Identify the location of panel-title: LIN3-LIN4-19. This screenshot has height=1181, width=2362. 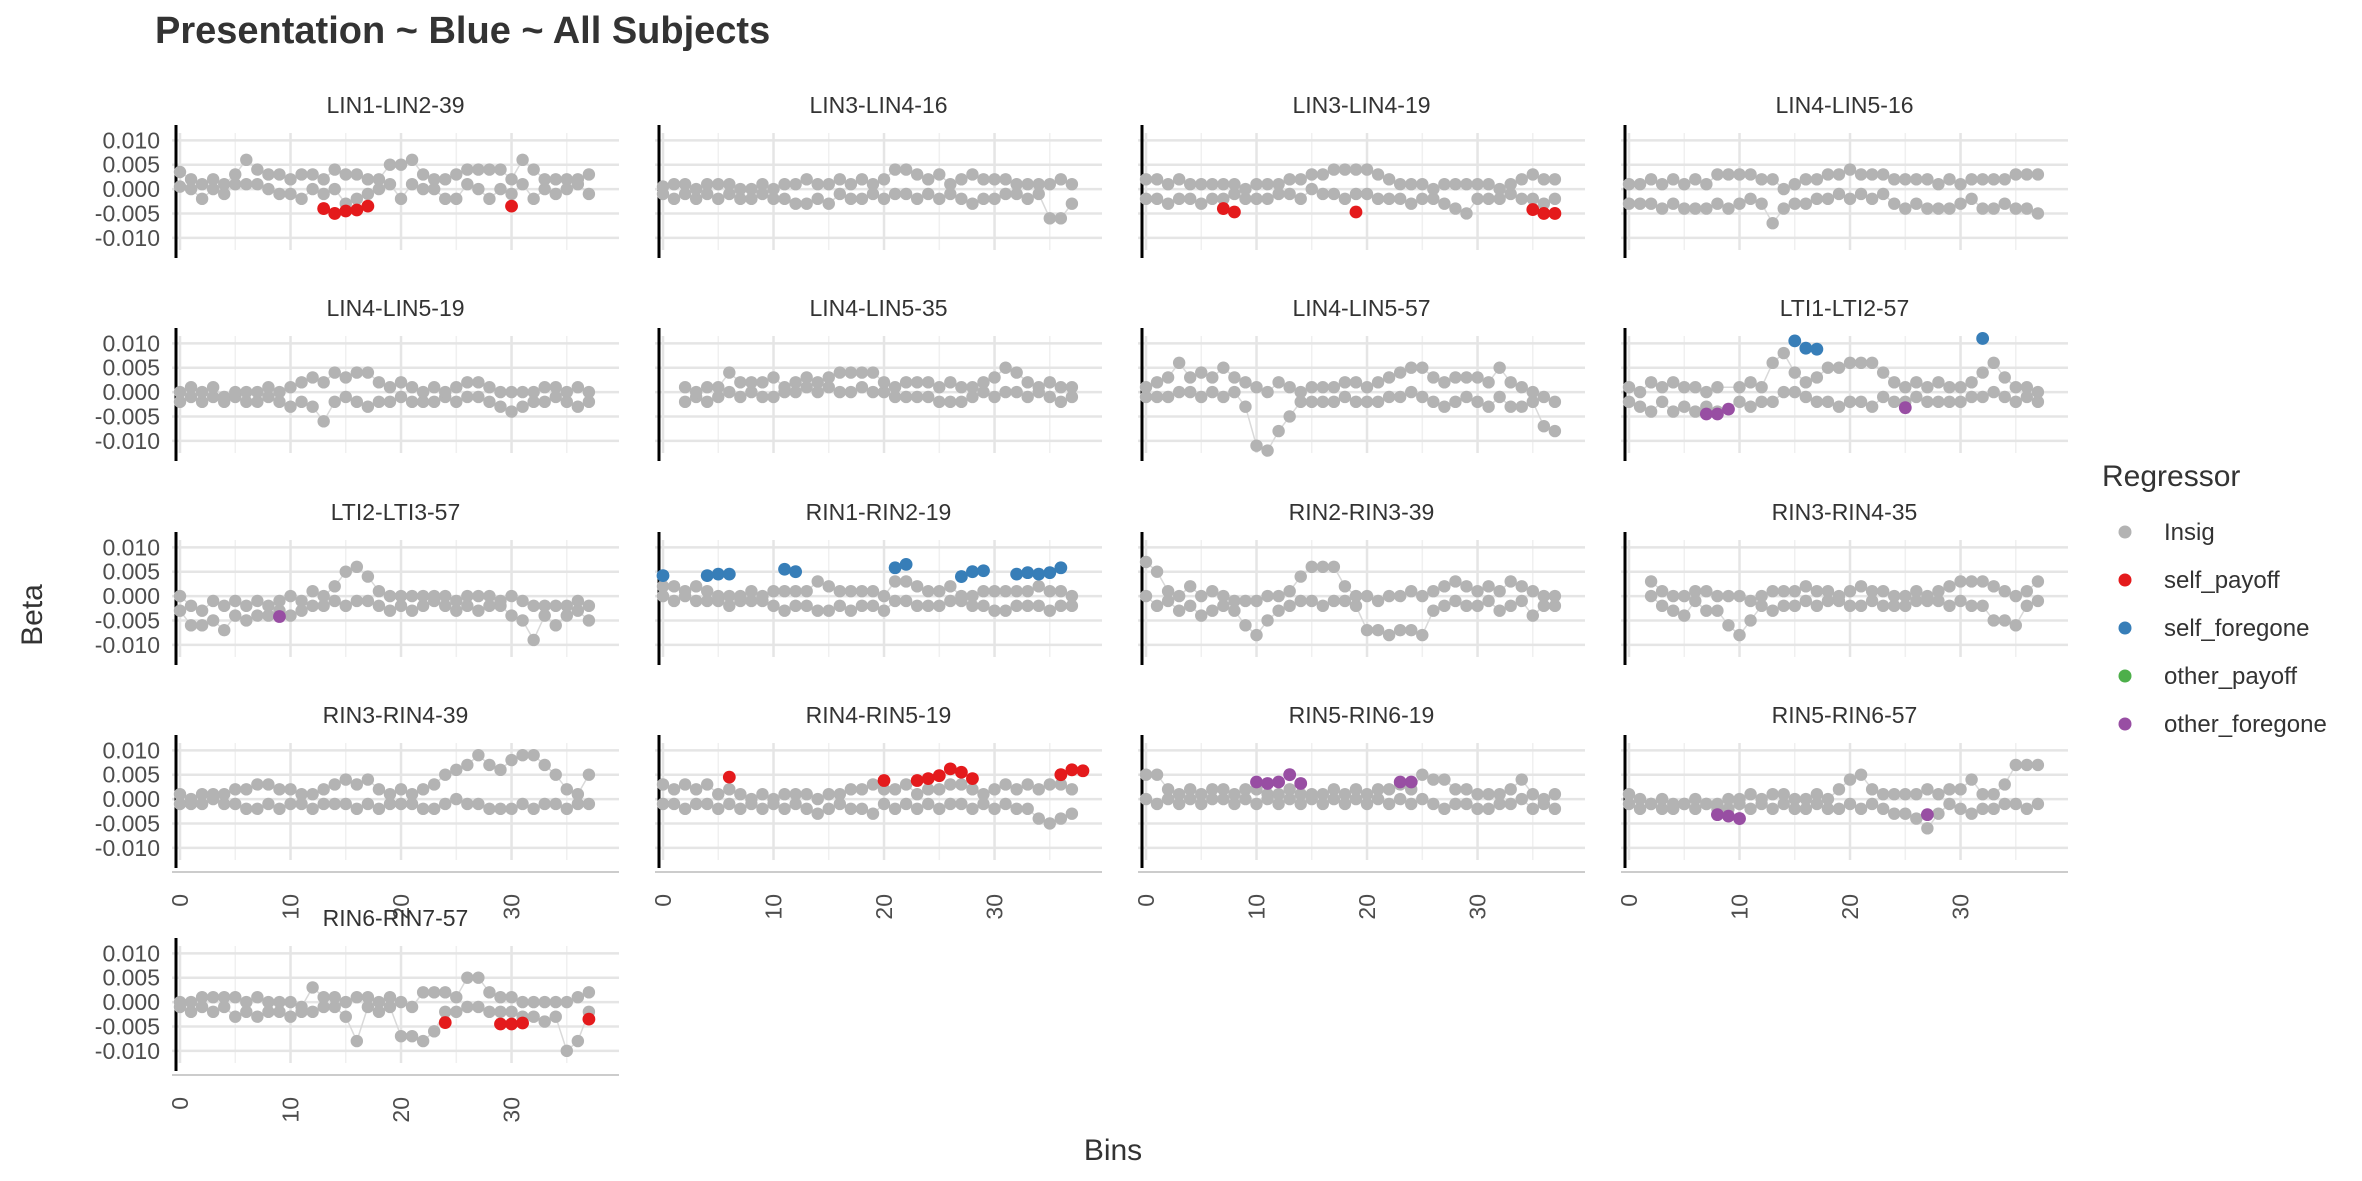
(1361, 105).